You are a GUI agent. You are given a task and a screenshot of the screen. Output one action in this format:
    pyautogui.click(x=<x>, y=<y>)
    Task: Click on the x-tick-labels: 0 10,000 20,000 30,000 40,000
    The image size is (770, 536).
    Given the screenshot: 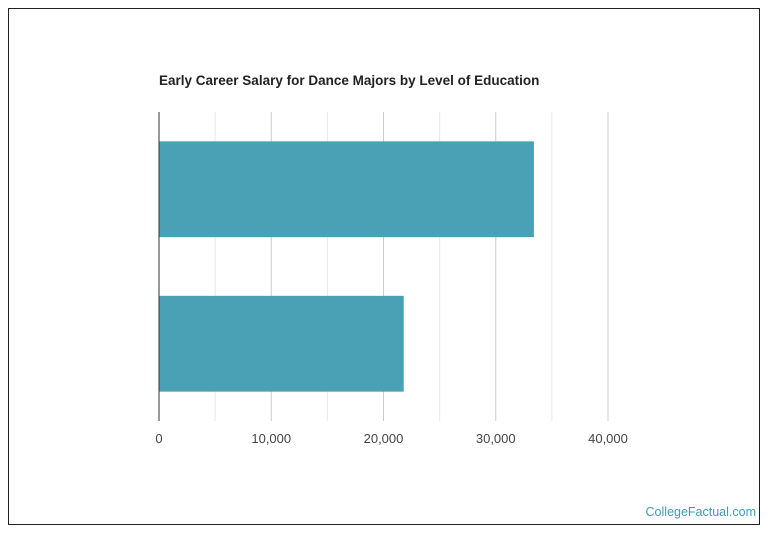 What is the action you would take?
    pyautogui.click(x=391, y=438)
    